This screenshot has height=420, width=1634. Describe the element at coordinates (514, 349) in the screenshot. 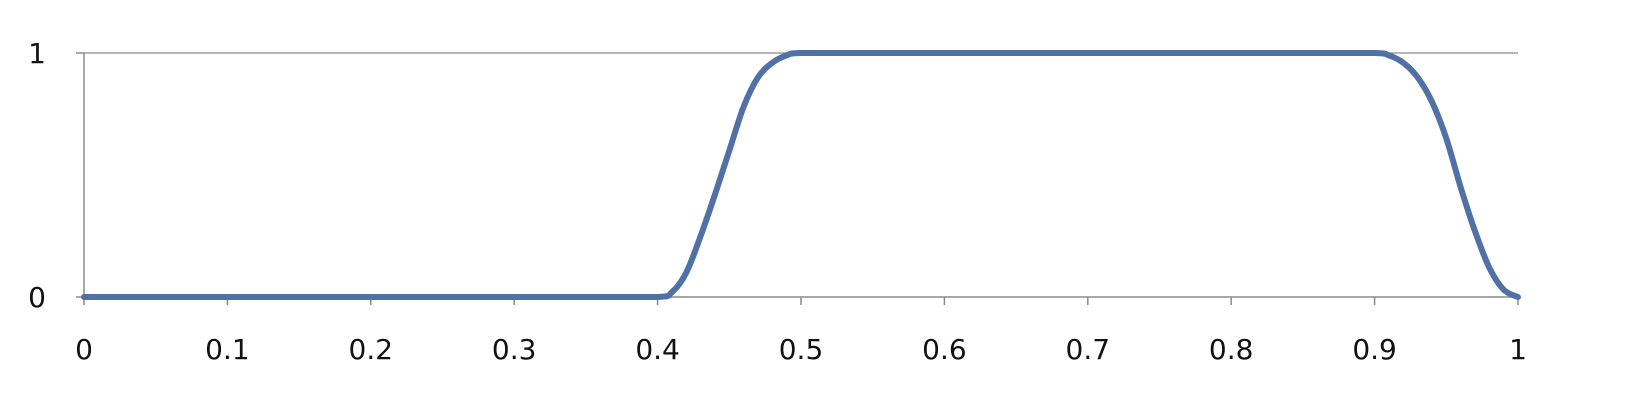

I see `x-tick-label: 0.3` at that location.